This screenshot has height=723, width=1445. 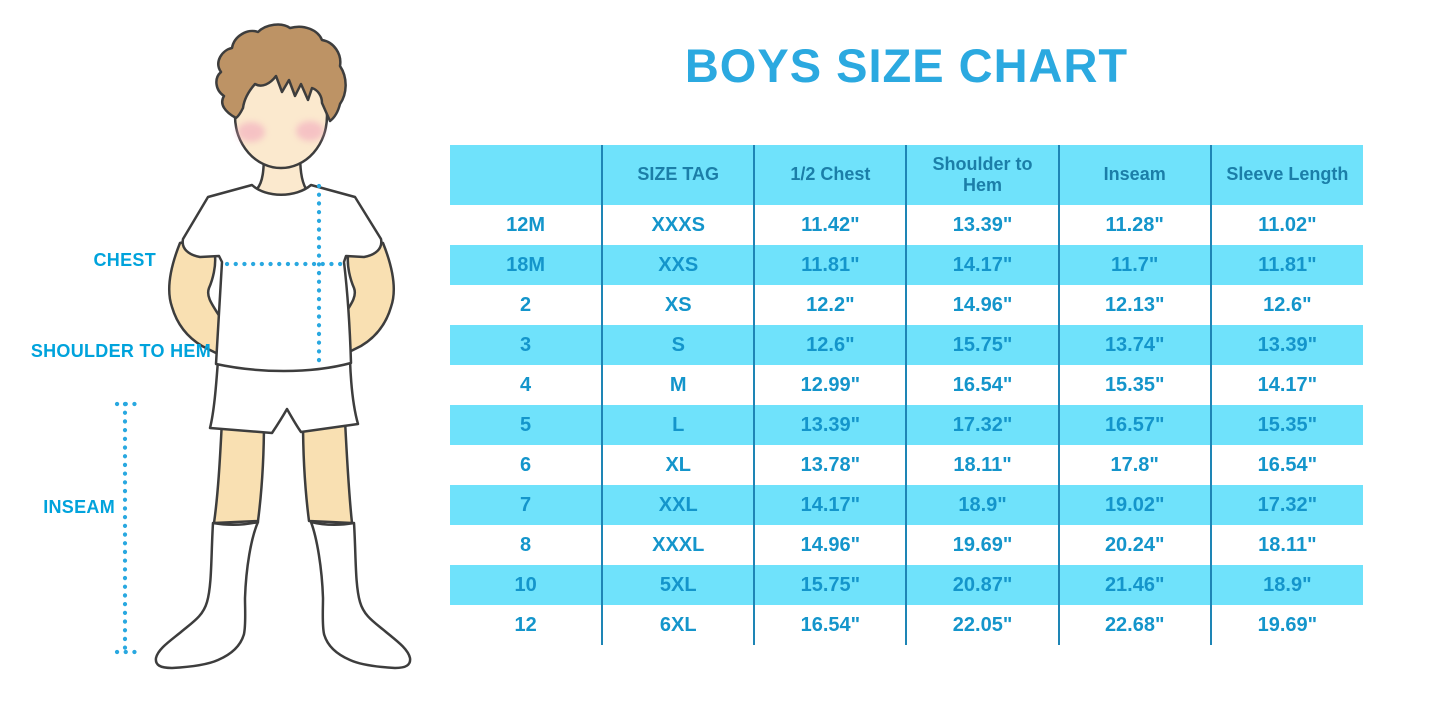 I want to click on table-row: 8 XXXL 14.96" 19.69" 20.24" 18.11", so click(x=906, y=545).